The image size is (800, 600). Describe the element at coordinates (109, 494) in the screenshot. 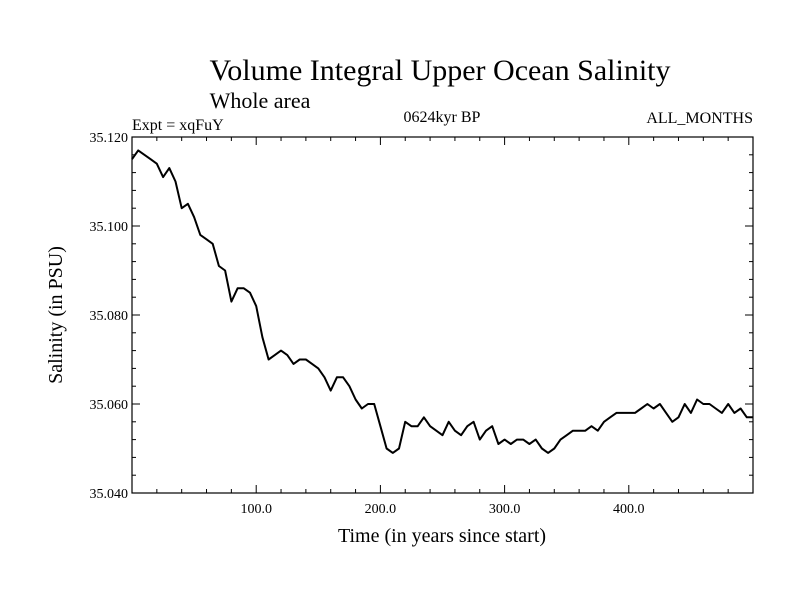

I see `y-tick-label: 35.040` at that location.